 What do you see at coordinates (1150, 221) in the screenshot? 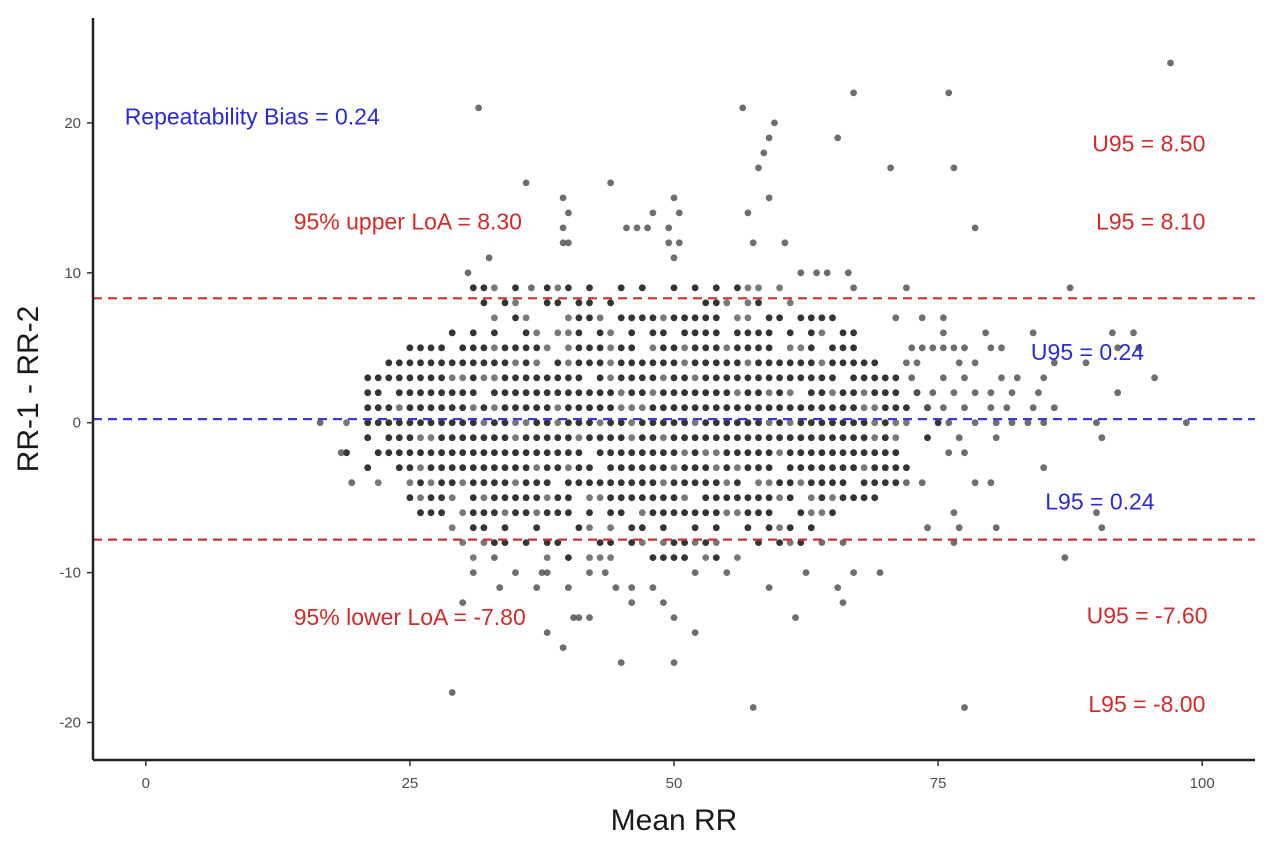
I see `upper-l95-annotation: L95 = 8.10` at bounding box center [1150, 221].